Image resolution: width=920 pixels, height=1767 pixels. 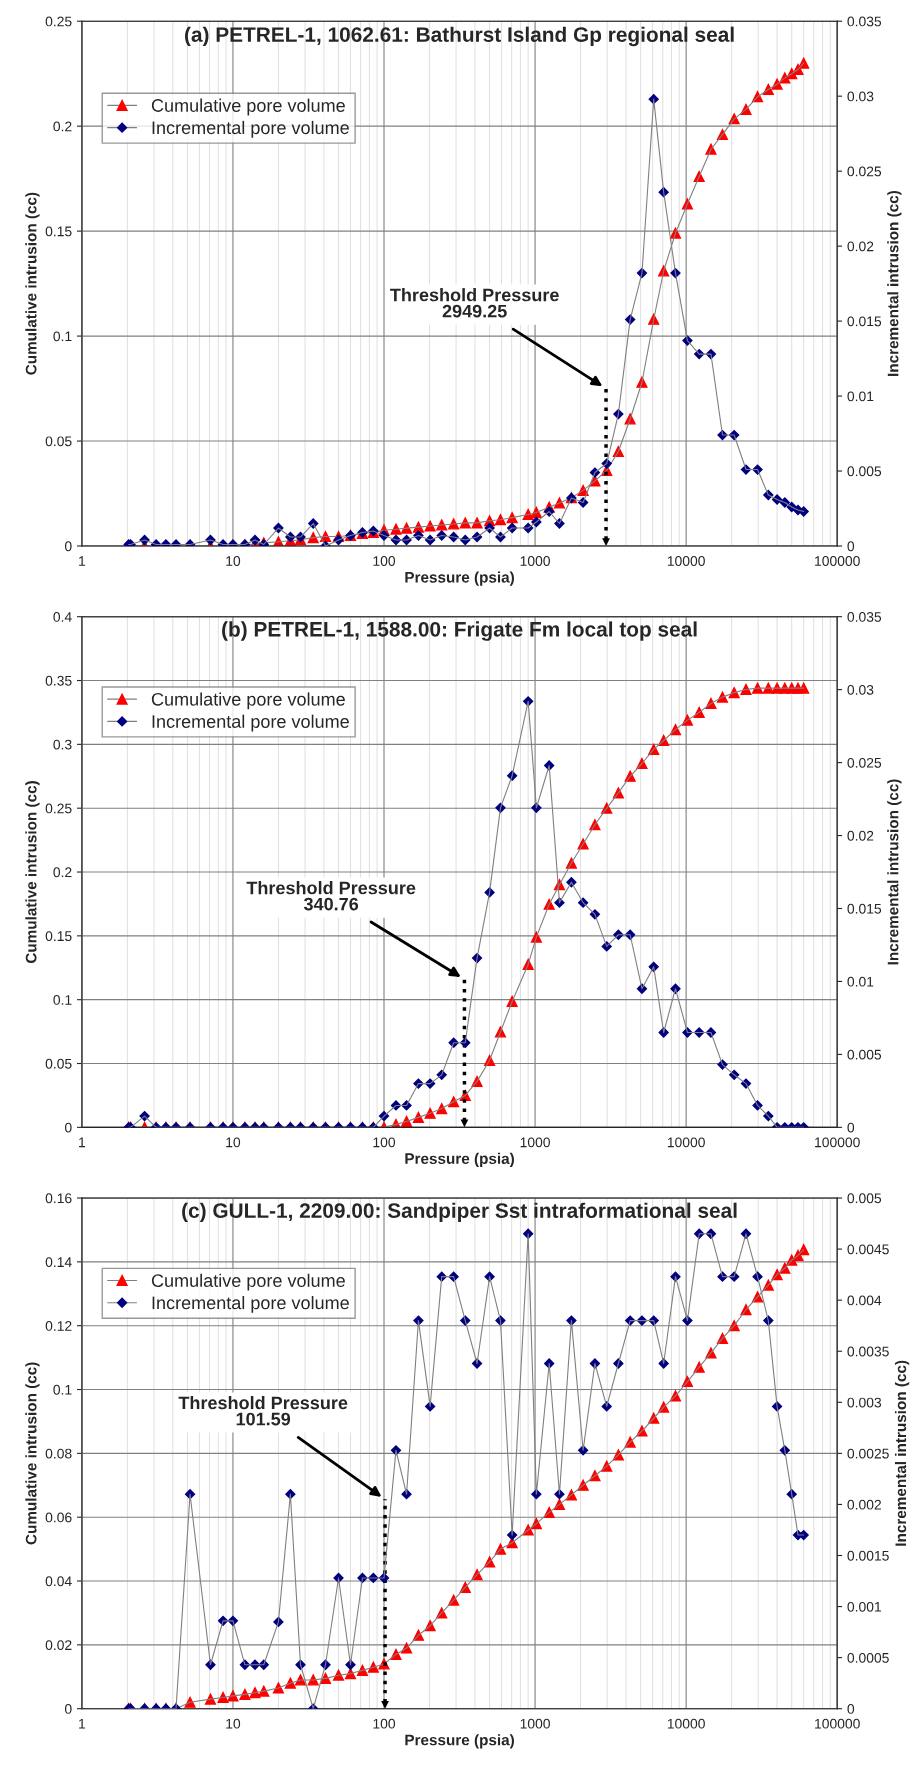 I want to click on y-tick-label: 0.08, so click(x=58, y=1453).